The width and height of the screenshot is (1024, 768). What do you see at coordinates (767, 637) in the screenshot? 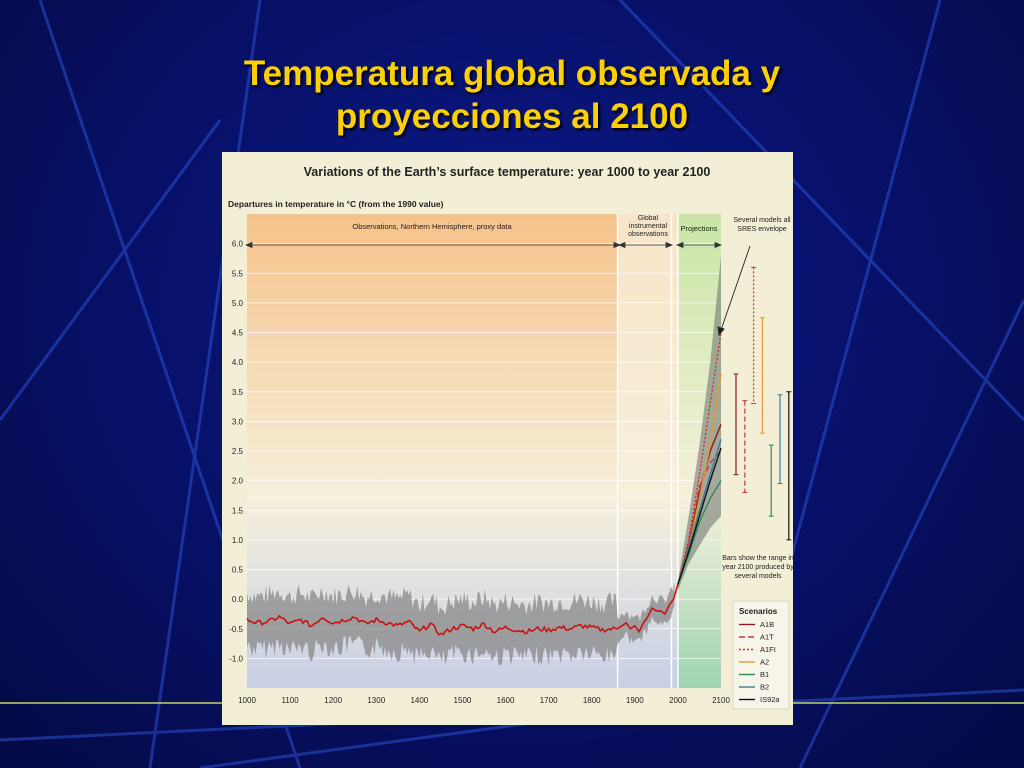
I see `legend-label-a1t: A1T` at bounding box center [767, 637].